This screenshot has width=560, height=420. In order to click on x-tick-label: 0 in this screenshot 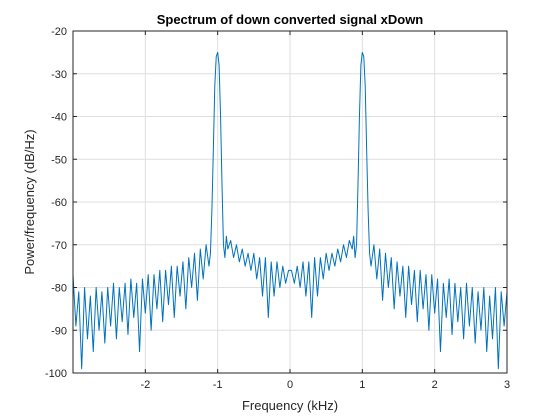, I will do `click(290, 385)`.